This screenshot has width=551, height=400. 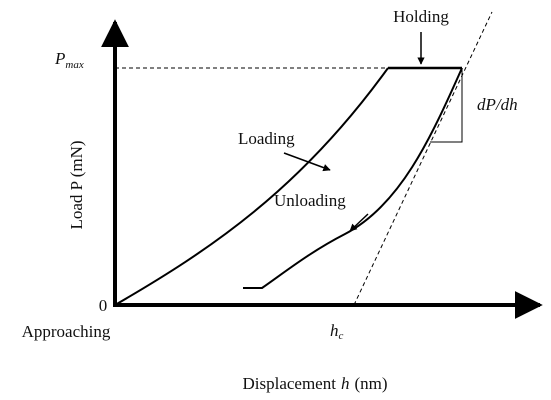 What do you see at coordinates (497, 104) in the screenshot?
I see `slope-label: dP/dh` at bounding box center [497, 104].